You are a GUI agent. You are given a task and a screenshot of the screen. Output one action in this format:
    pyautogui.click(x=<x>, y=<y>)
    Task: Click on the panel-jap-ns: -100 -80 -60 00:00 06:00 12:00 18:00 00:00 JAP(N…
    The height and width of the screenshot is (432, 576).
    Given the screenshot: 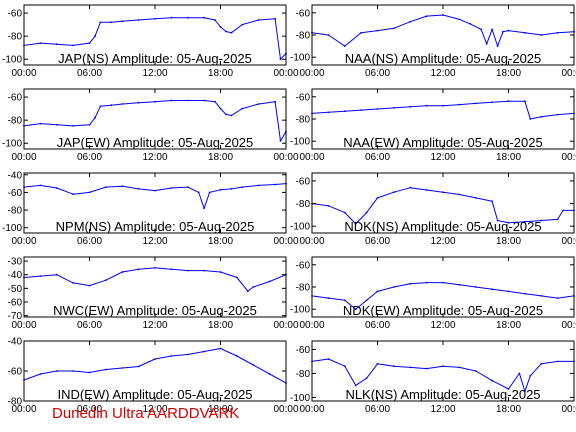 What is the action you would take?
    pyautogui.click(x=150, y=41)
    